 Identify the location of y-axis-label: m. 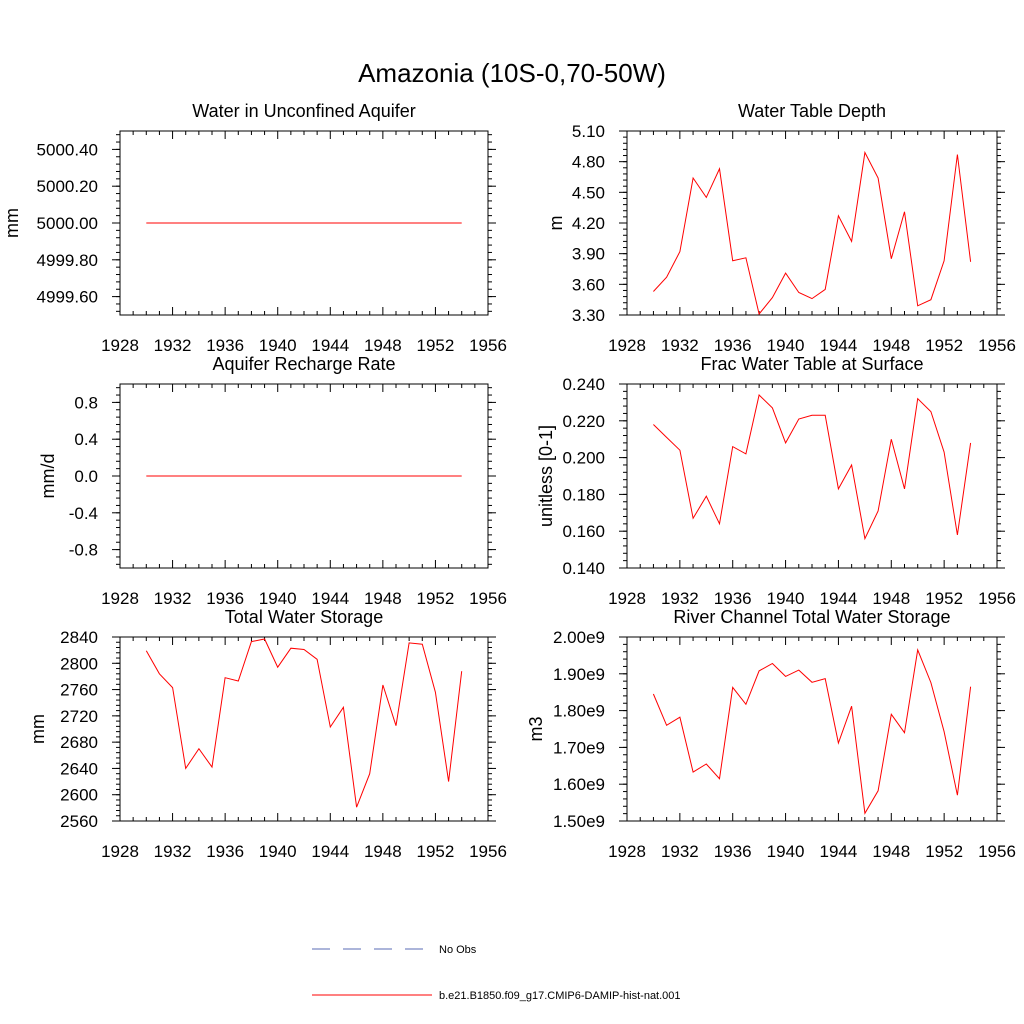
(556, 223).